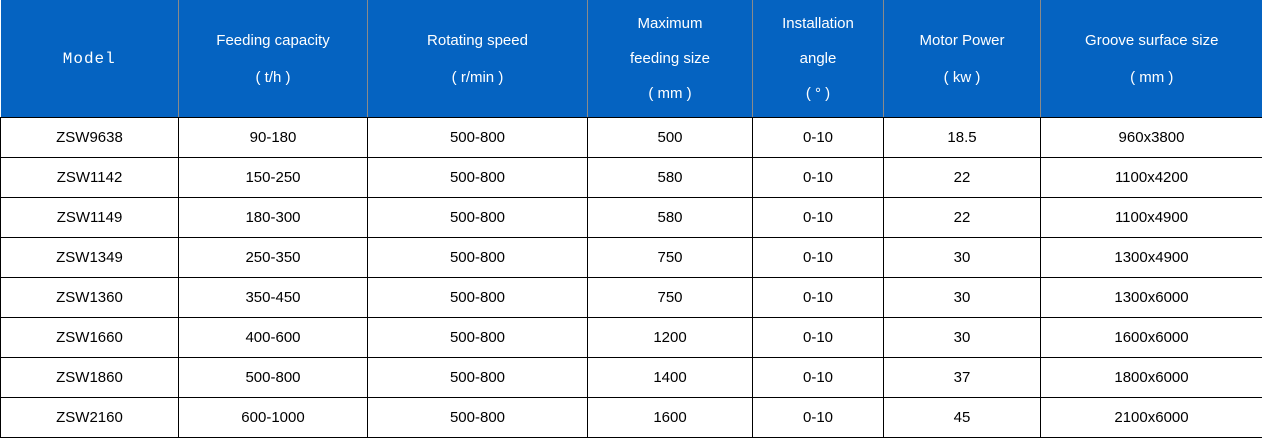 Image resolution: width=1262 pixels, height=441 pixels. What do you see at coordinates (477, 77) in the screenshot?
I see `column-header-unit: ( r/min )` at bounding box center [477, 77].